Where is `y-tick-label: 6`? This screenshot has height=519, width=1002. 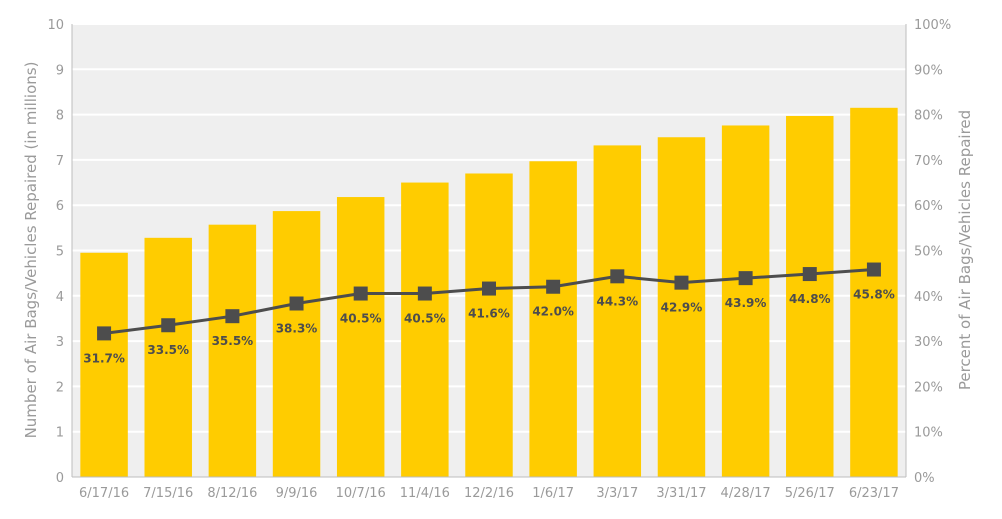
y-tick-label: 6 is located at coordinates (60, 206).